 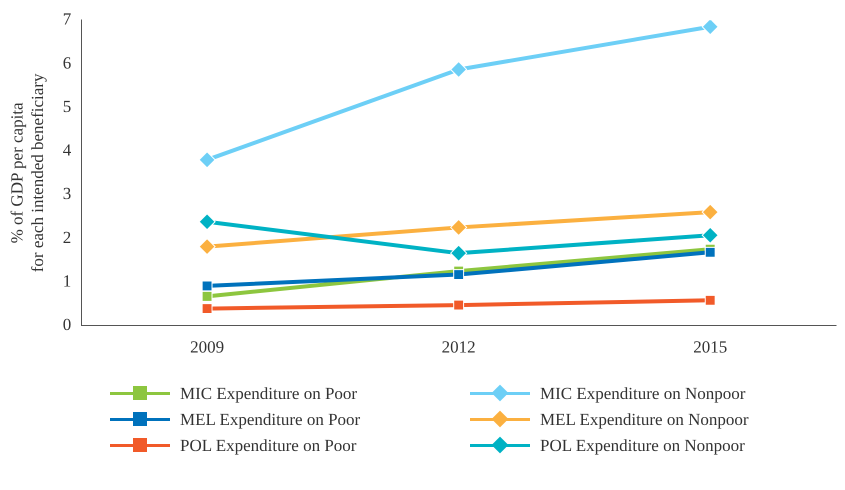 I want to click on y-tick-label: 0, so click(x=67, y=324).